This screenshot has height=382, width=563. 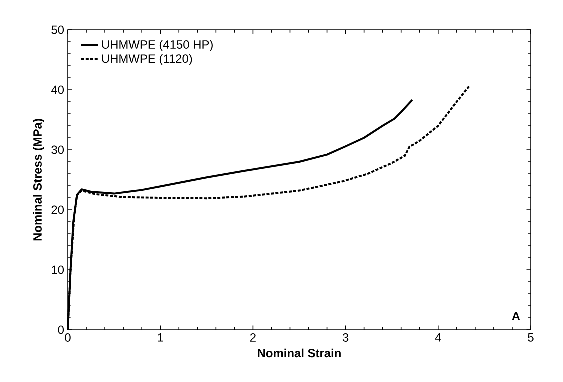 I want to click on y-tick-label: 30, so click(x=58, y=150).